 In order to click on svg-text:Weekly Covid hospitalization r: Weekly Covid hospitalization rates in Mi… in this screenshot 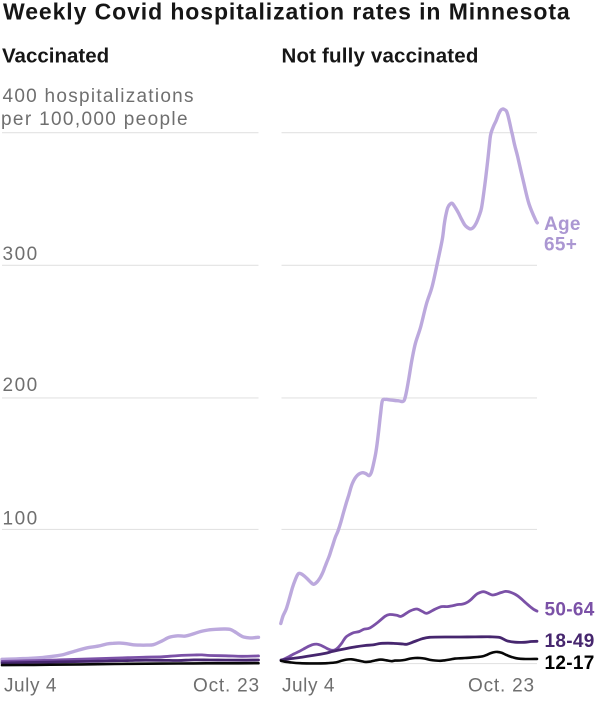, I will do `click(287, 12)`.